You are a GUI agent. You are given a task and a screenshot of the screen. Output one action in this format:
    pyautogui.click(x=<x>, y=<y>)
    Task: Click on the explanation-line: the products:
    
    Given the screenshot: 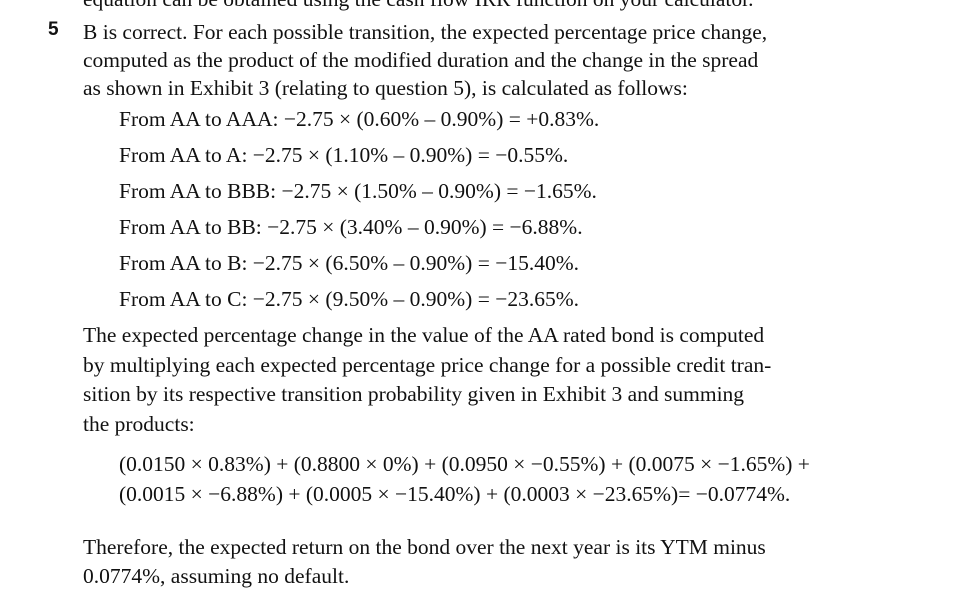 What is the action you would take?
    pyautogui.click(x=139, y=424)
    